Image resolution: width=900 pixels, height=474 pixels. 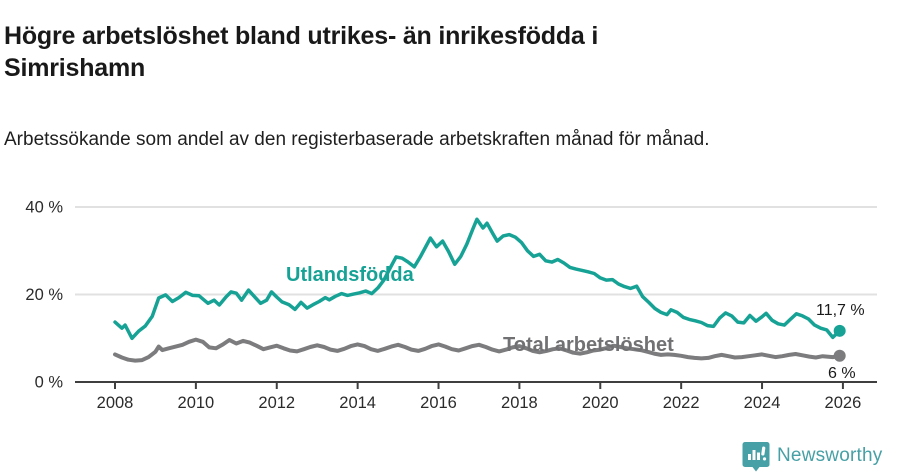 I want to click on series-line-total-arbetsloshet, so click(x=477, y=350).